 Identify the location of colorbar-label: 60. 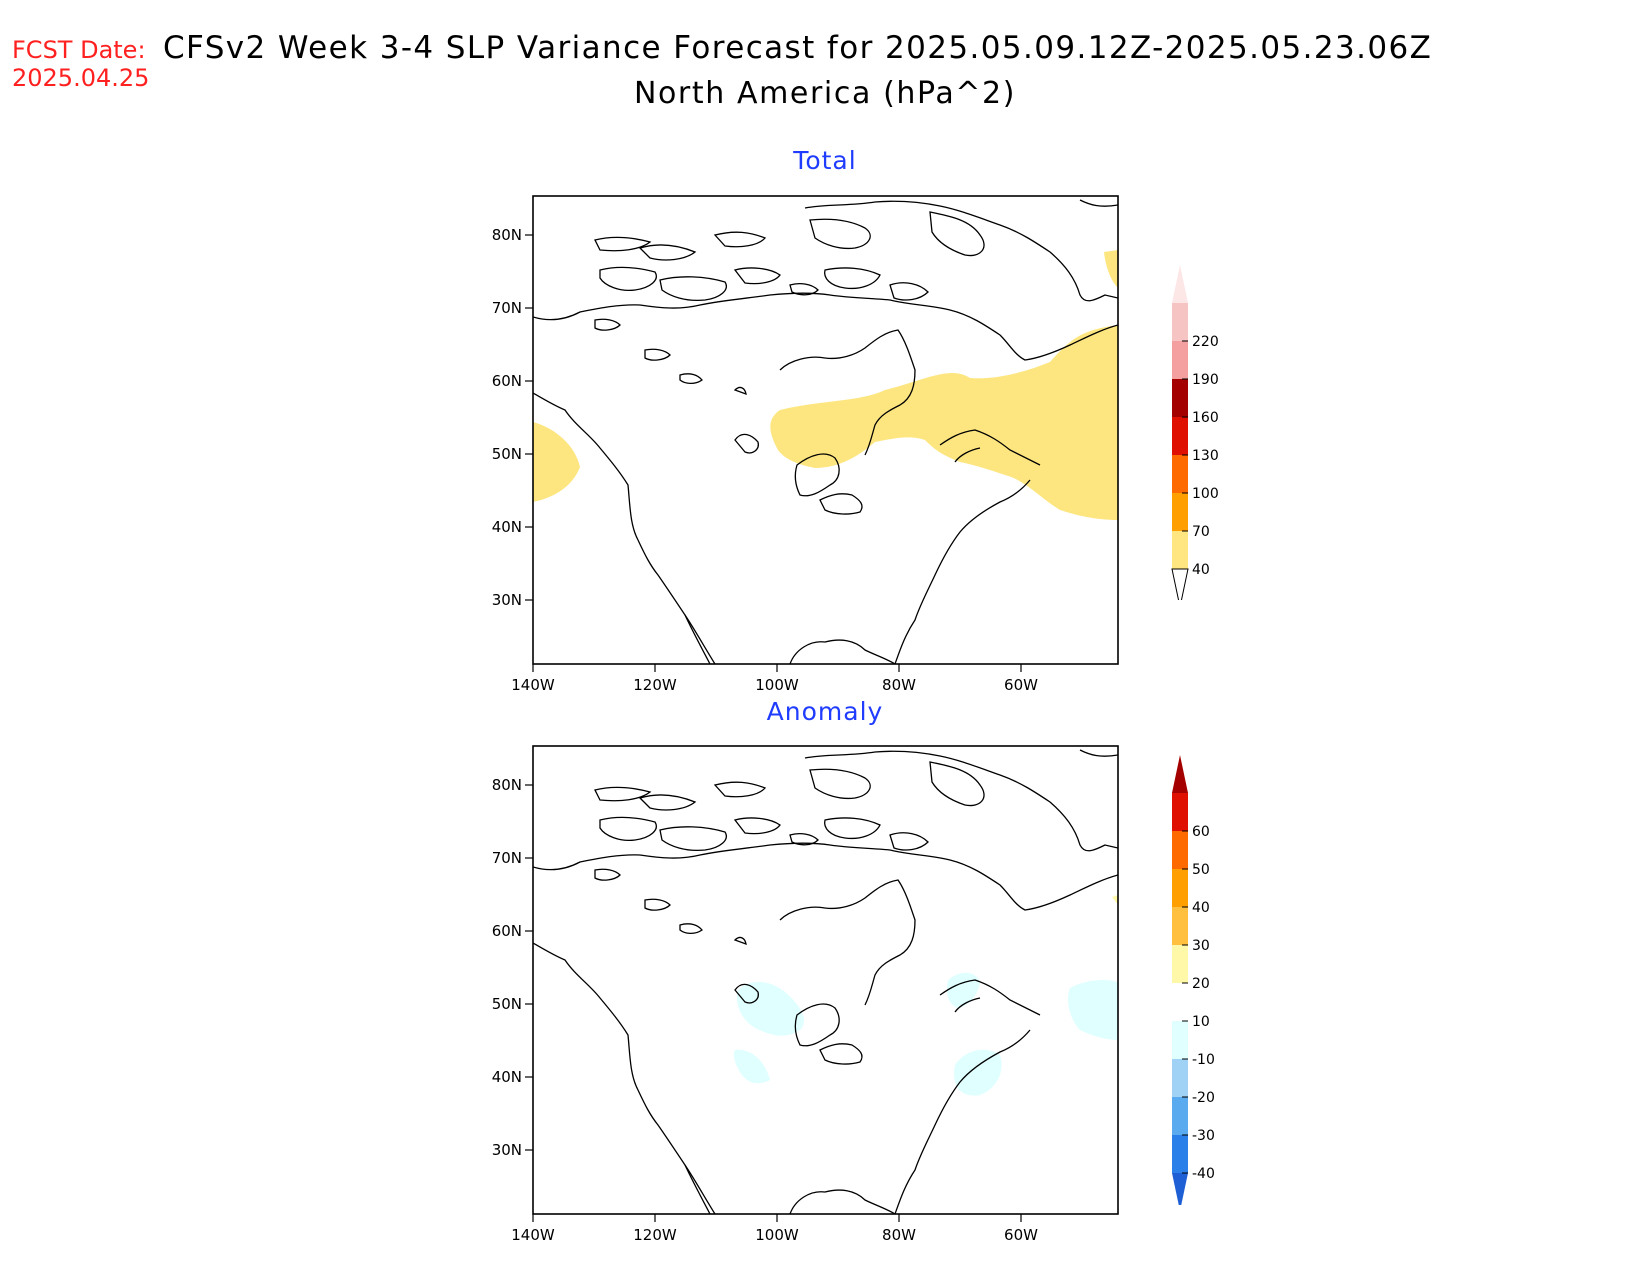
(1201, 832).